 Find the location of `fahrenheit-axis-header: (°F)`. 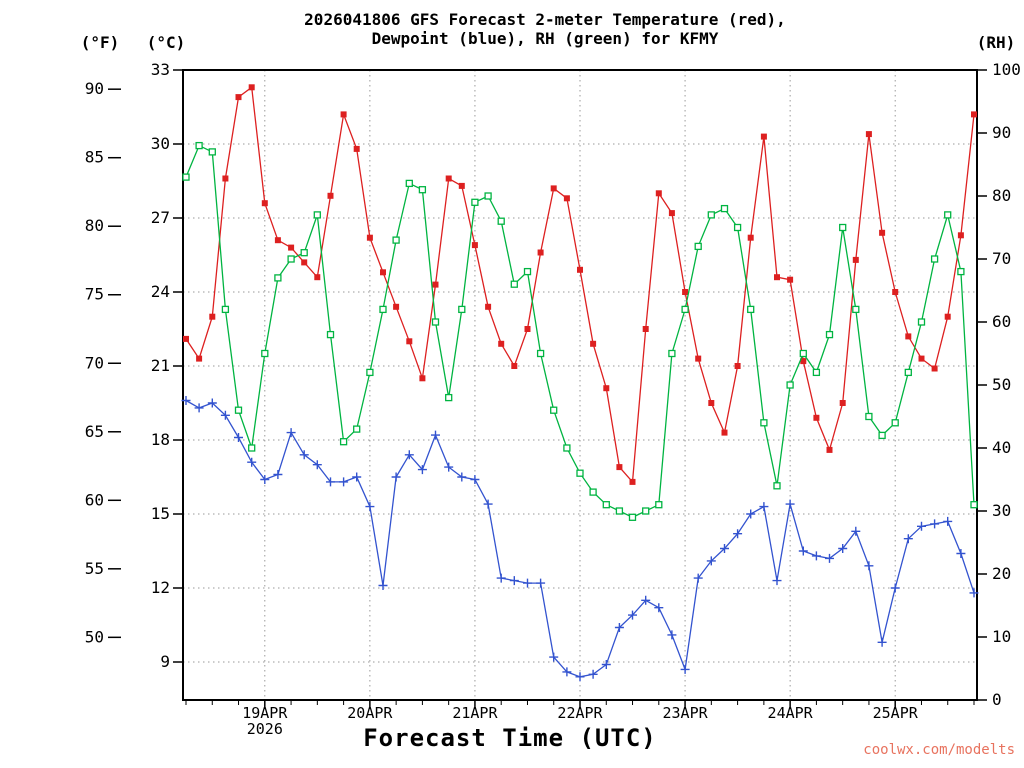

fahrenheit-axis-header: (°F) is located at coordinates (100, 42).